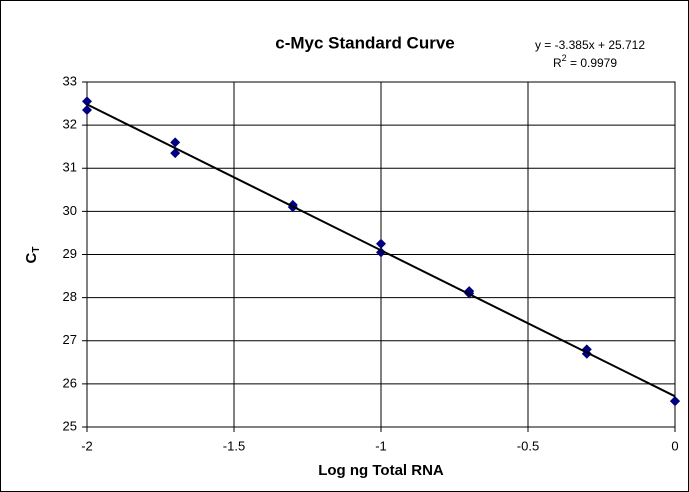  I want to click on x-tick-label: 0, so click(674, 445).